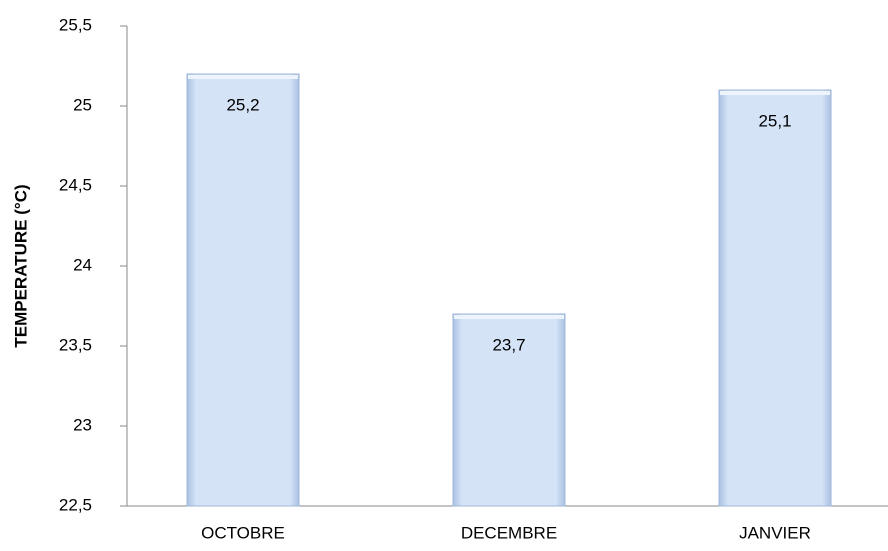 The height and width of the screenshot is (551, 888). What do you see at coordinates (75, 184) in the screenshot?
I see `y-tick-label: 24,5` at bounding box center [75, 184].